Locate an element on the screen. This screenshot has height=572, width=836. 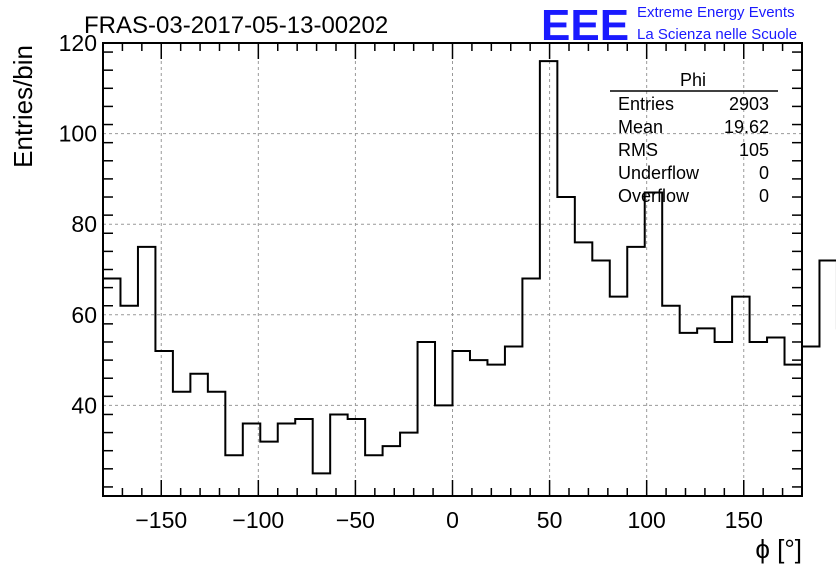
stats-title: Phi is located at coordinates (693, 80).